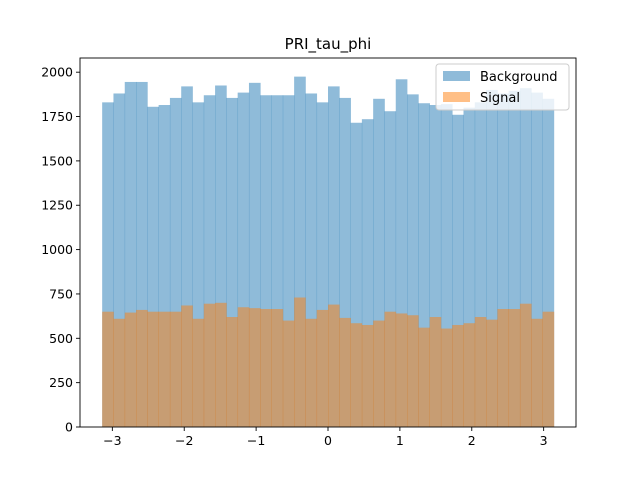  What do you see at coordinates (61, 338) in the screenshot?
I see `y-tick-label: 500` at bounding box center [61, 338].